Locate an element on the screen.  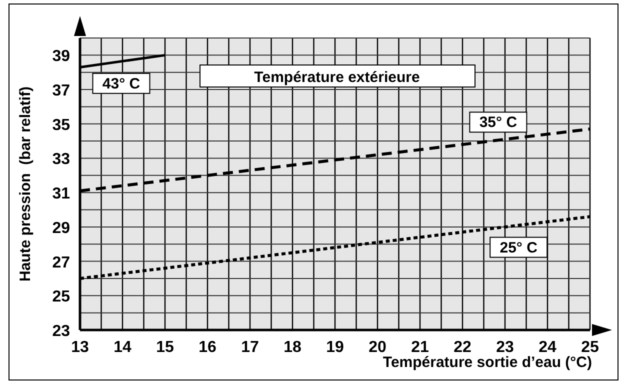
y-tick-label: 23 is located at coordinates (61, 331).